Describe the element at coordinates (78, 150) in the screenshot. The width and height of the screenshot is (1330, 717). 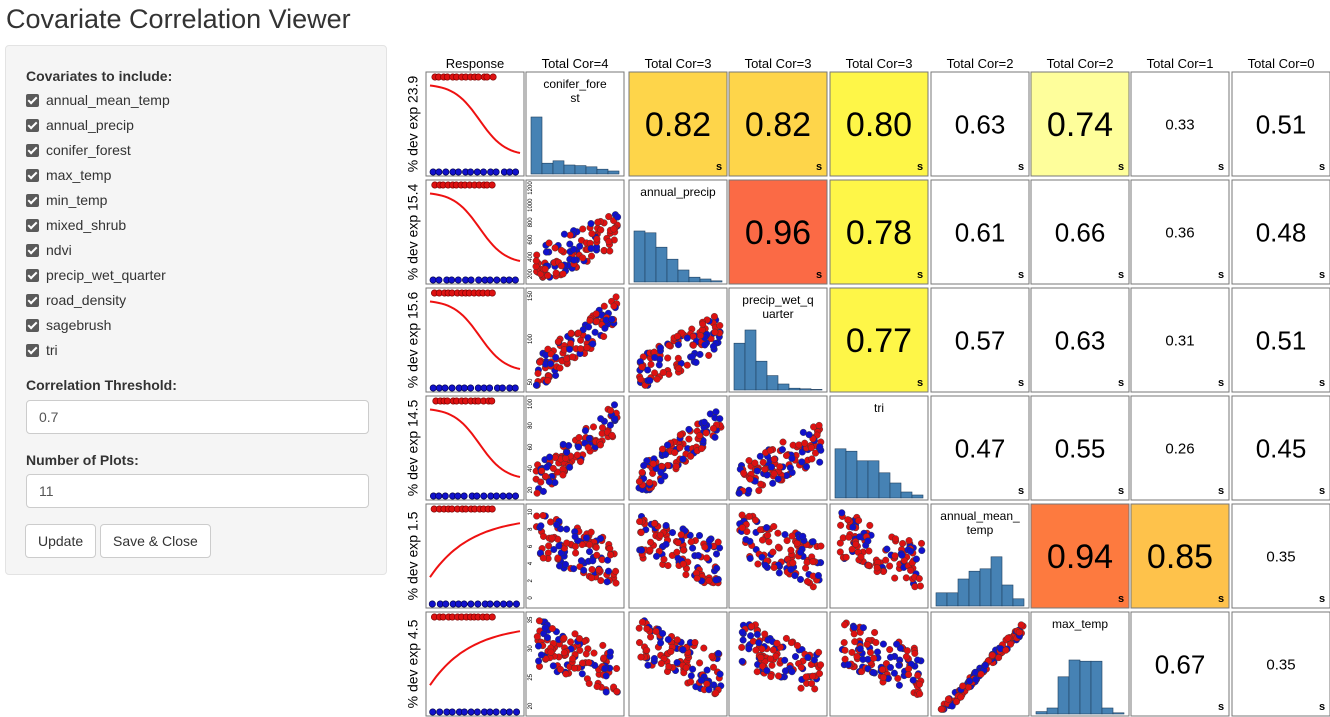
I see `covariate-checkbox-conifer_forest: conifer_forest` at that location.